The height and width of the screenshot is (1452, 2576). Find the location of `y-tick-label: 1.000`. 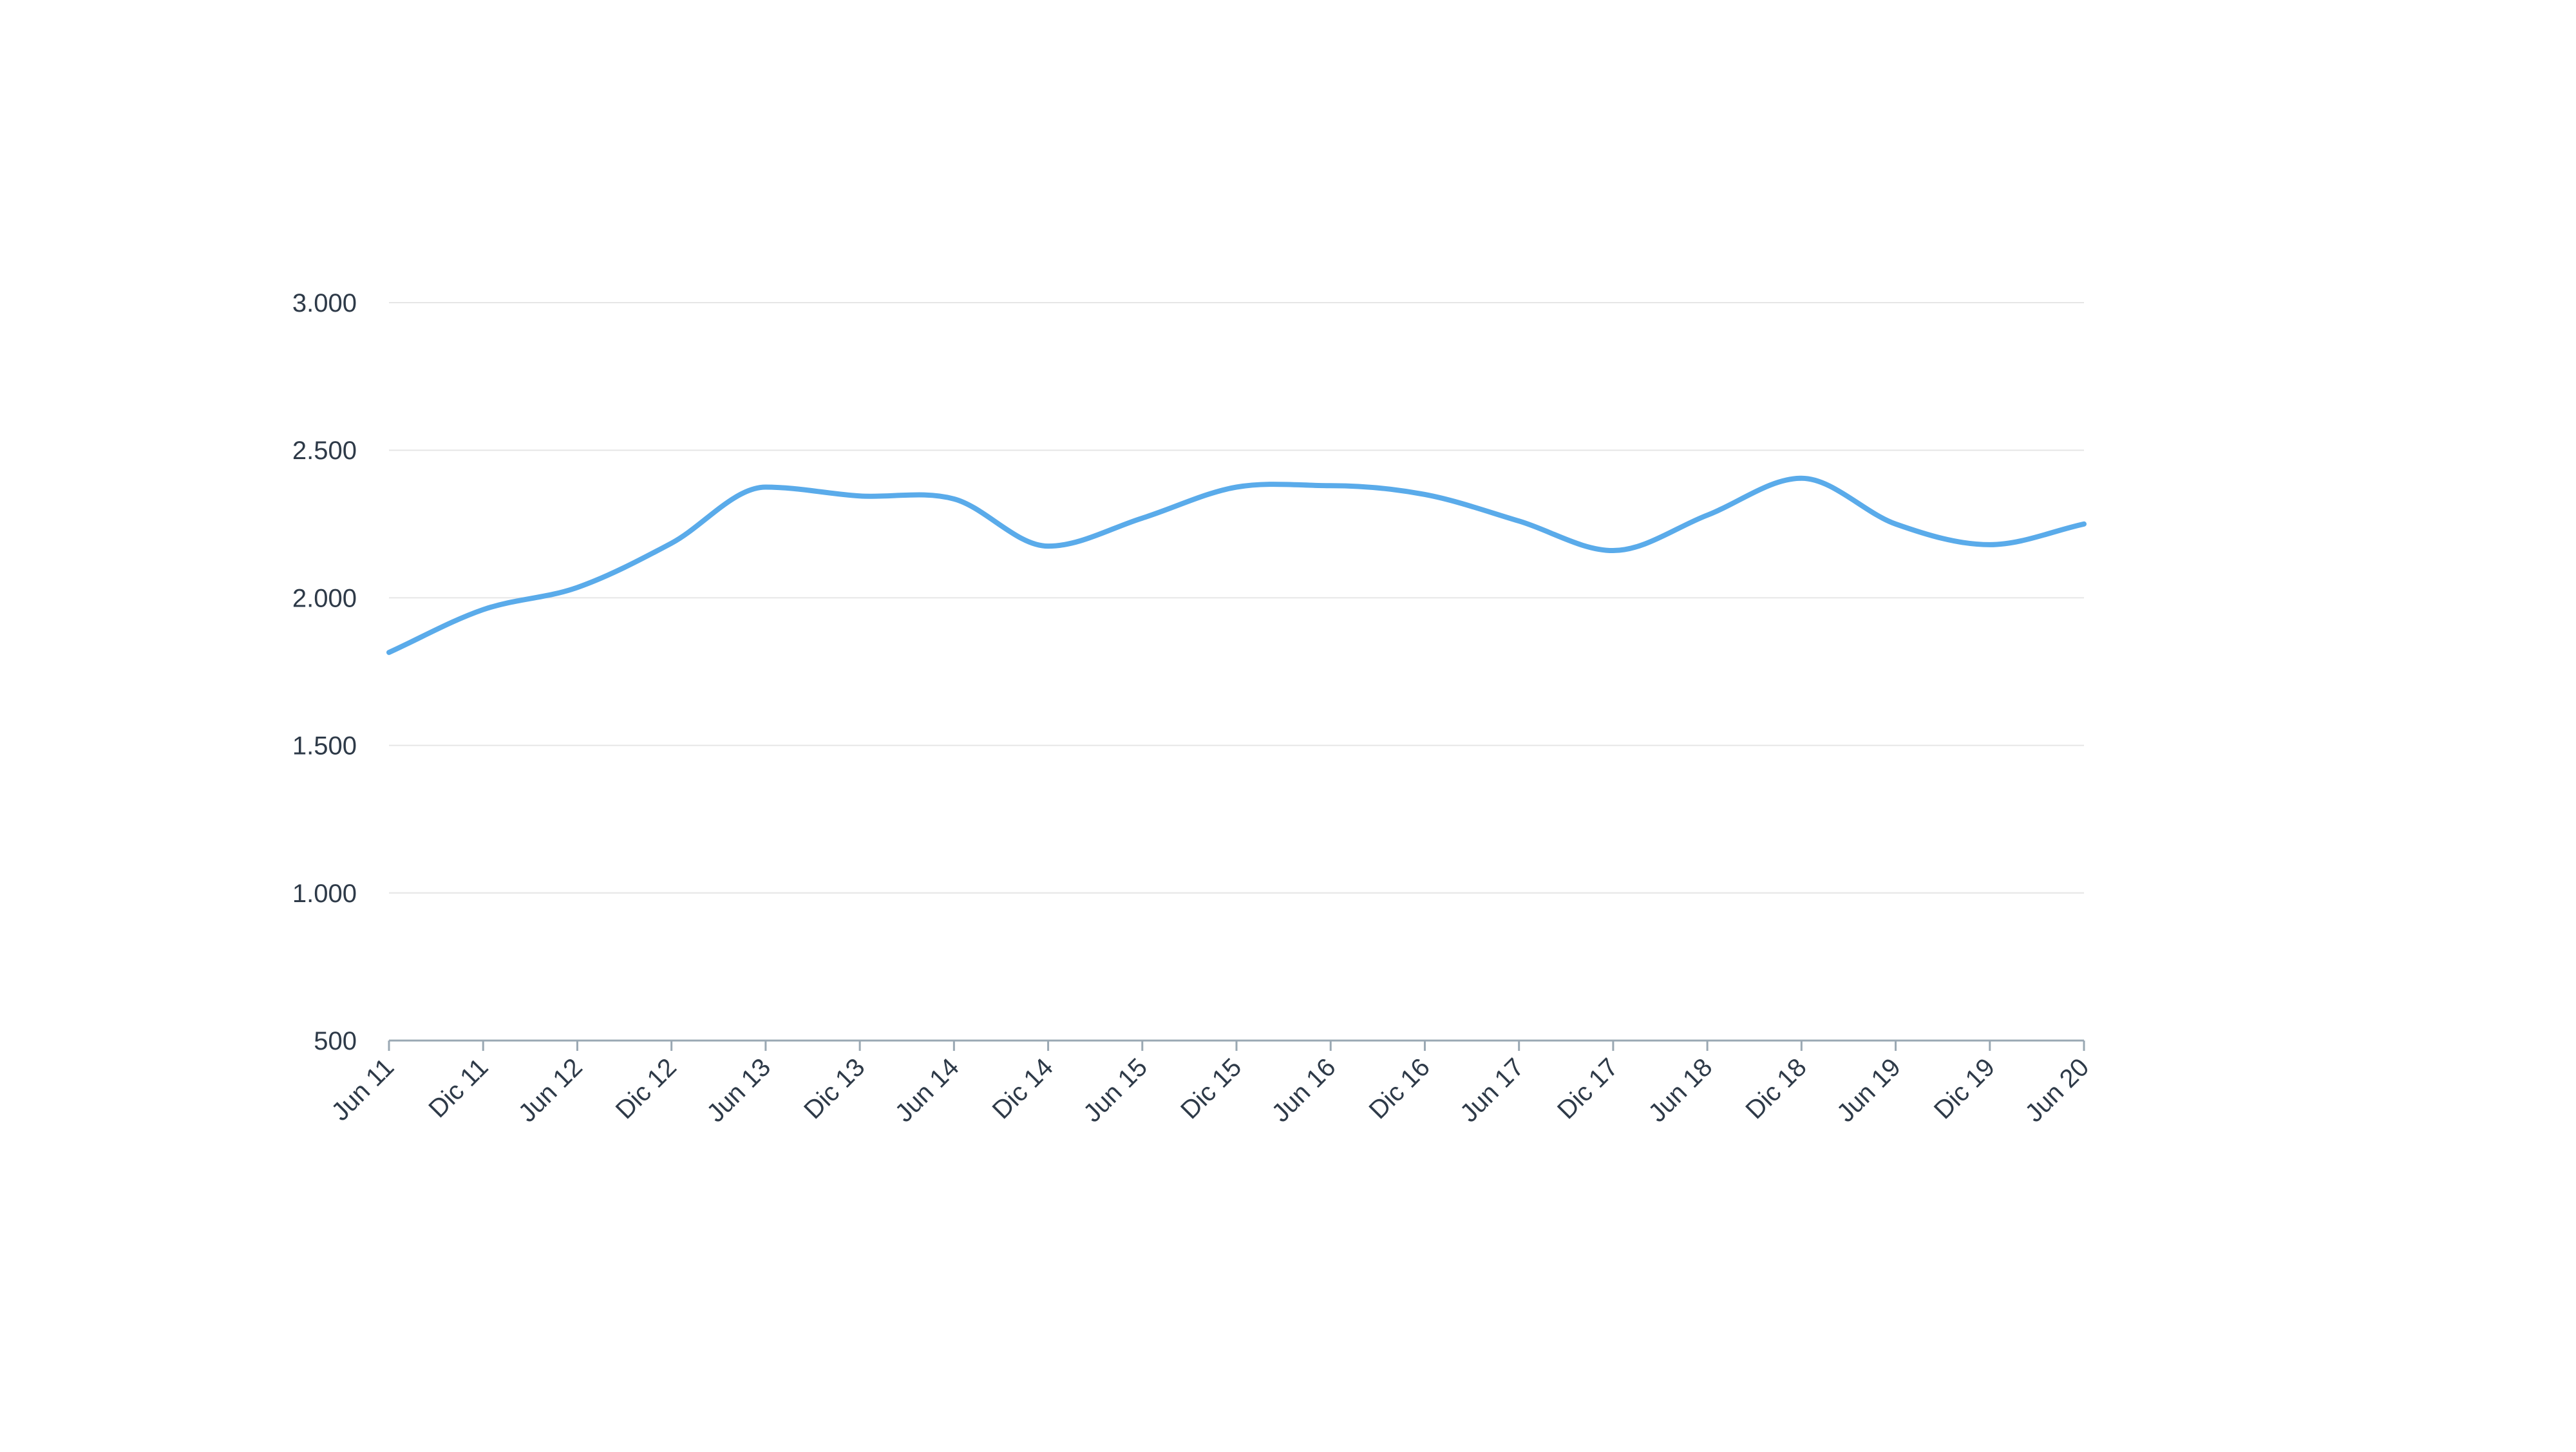

y-tick-label: 1.000 is located at coordinates (325, 894).